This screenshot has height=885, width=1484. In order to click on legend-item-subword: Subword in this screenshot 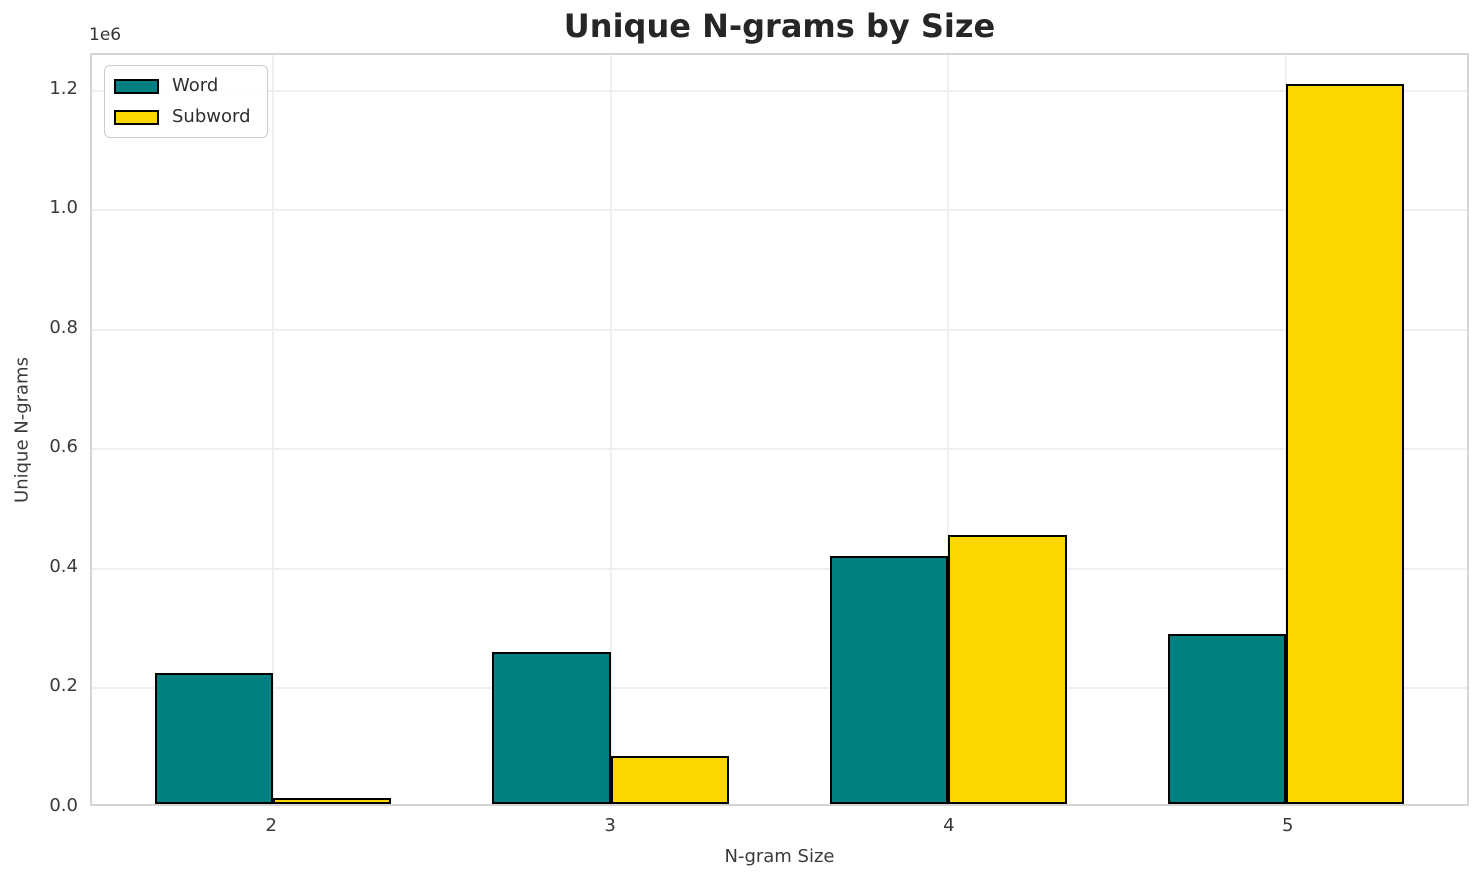, I will do `click(182, 117)`.